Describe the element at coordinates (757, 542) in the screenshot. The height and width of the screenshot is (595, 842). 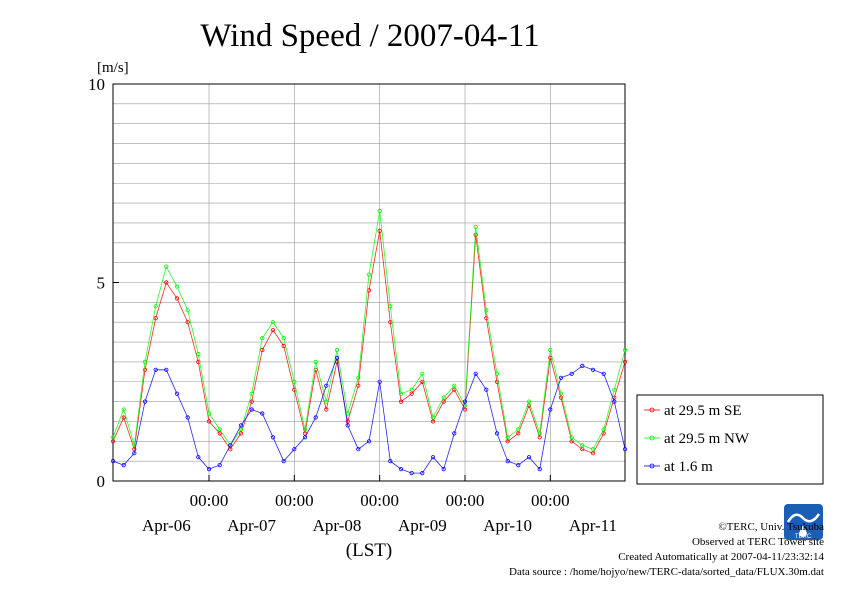
I see `observed-text: Observed at TERC Tower site` at that location.